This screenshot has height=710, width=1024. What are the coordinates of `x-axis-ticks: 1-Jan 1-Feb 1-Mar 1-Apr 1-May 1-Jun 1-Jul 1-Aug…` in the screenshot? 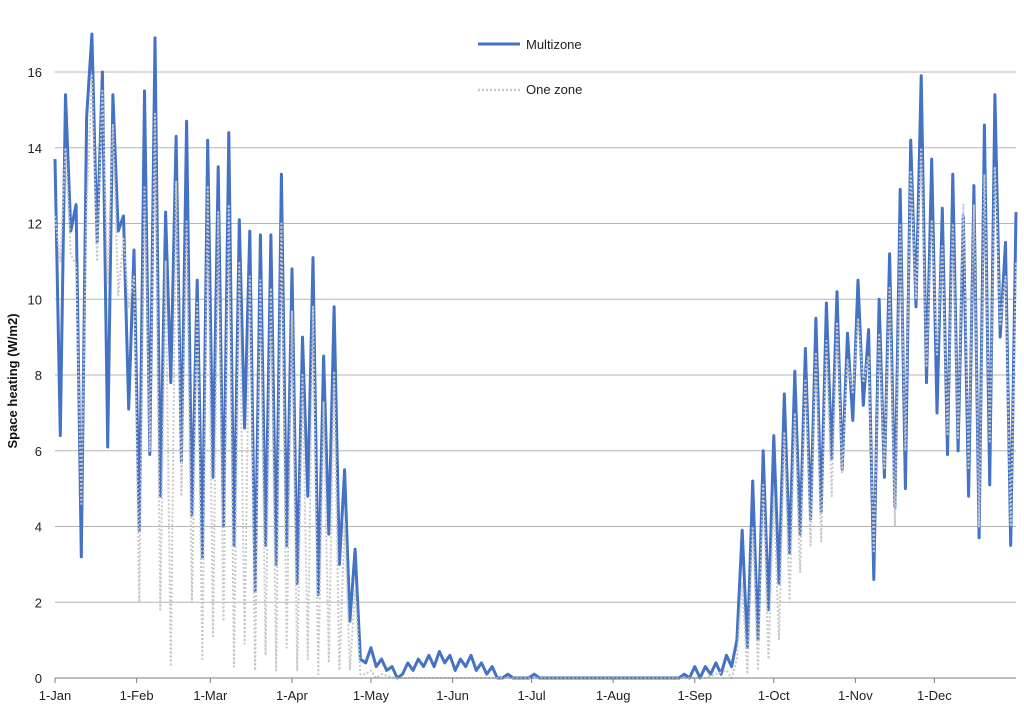 It's located at (495, 690).